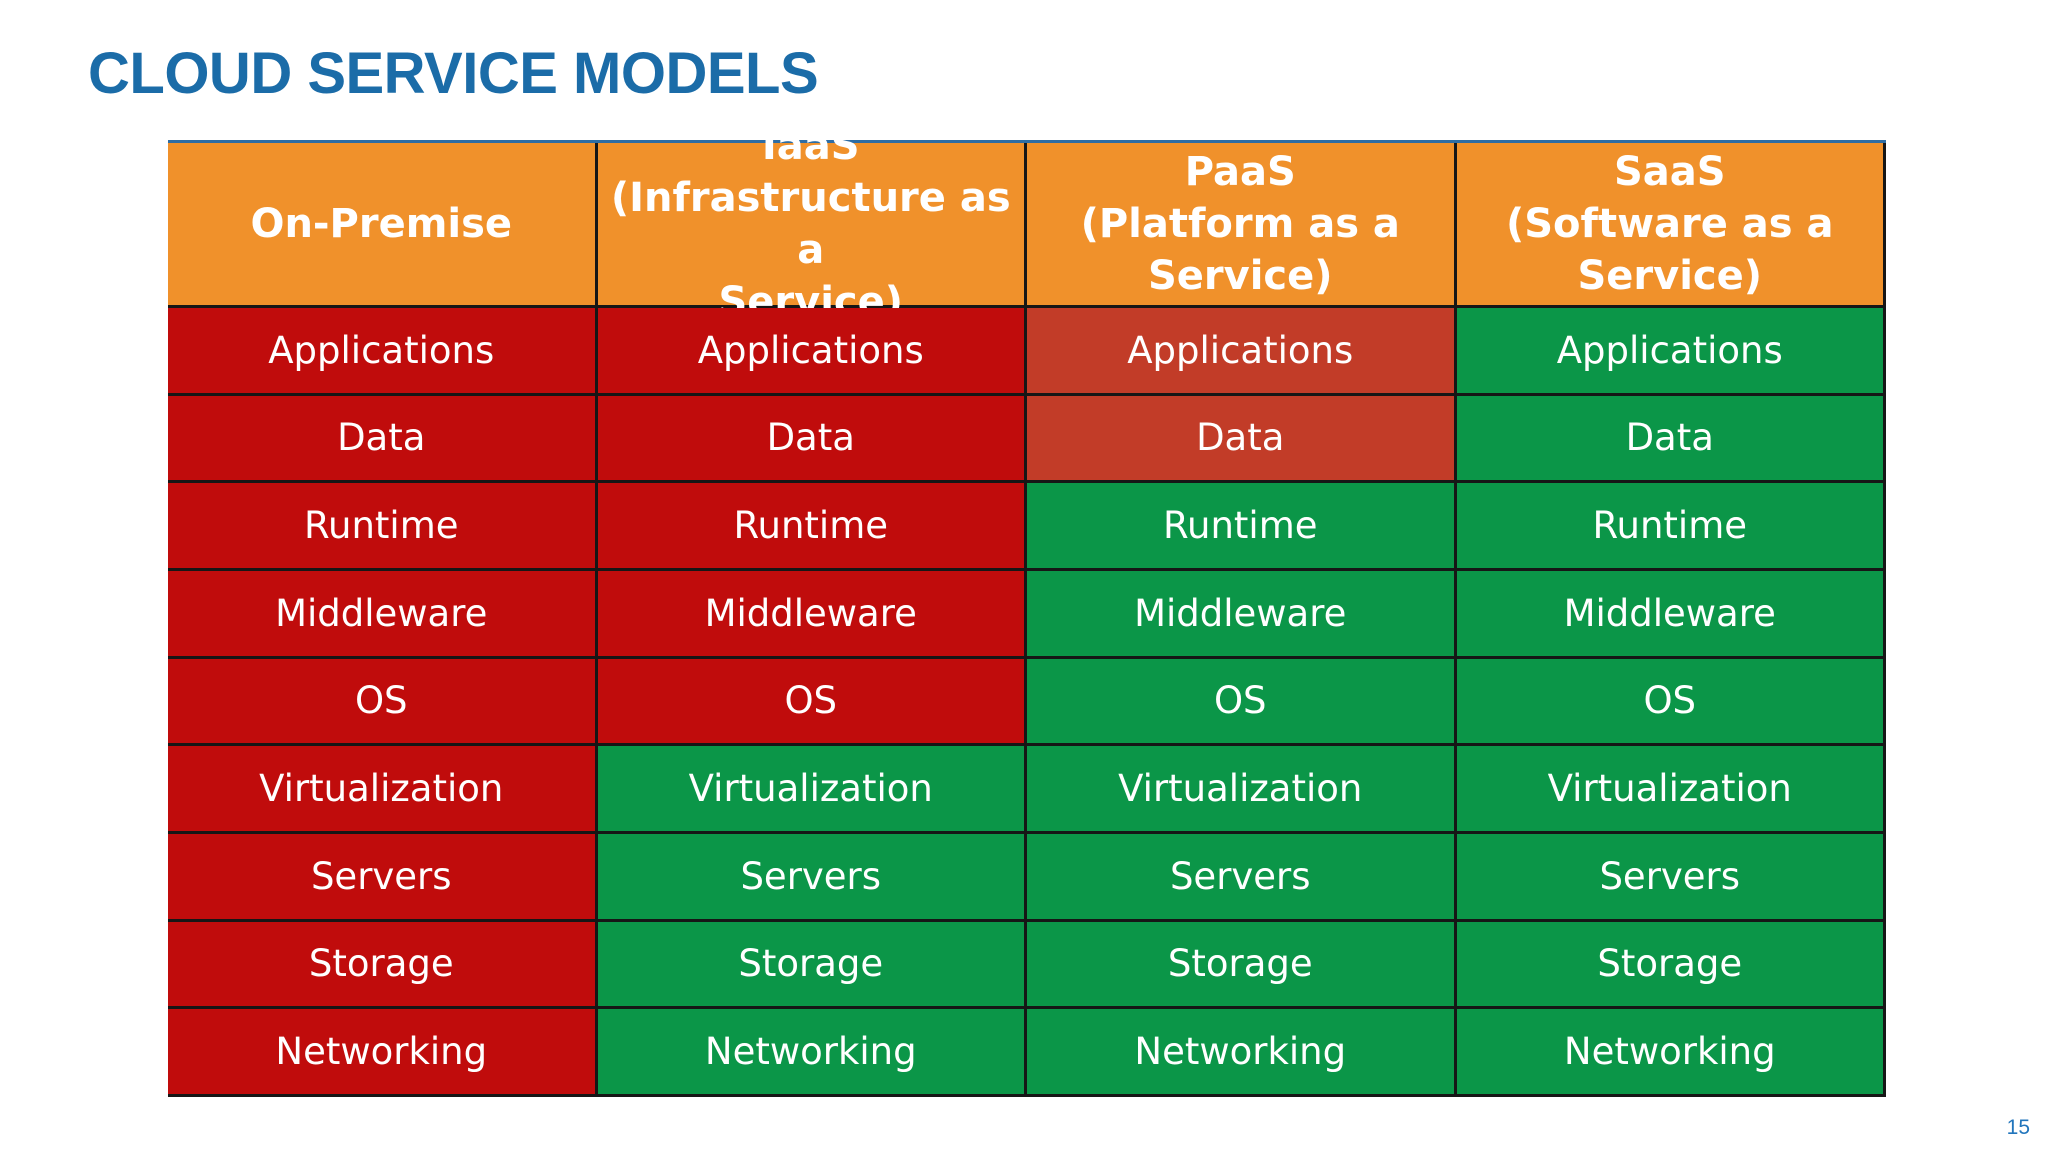 Image resolution: width=2048 pixels, height=1152 pixels. Describe the element at coordinates (810, 350) in the screenshot. I see `cell-iaas-applications: Applications` at that location.